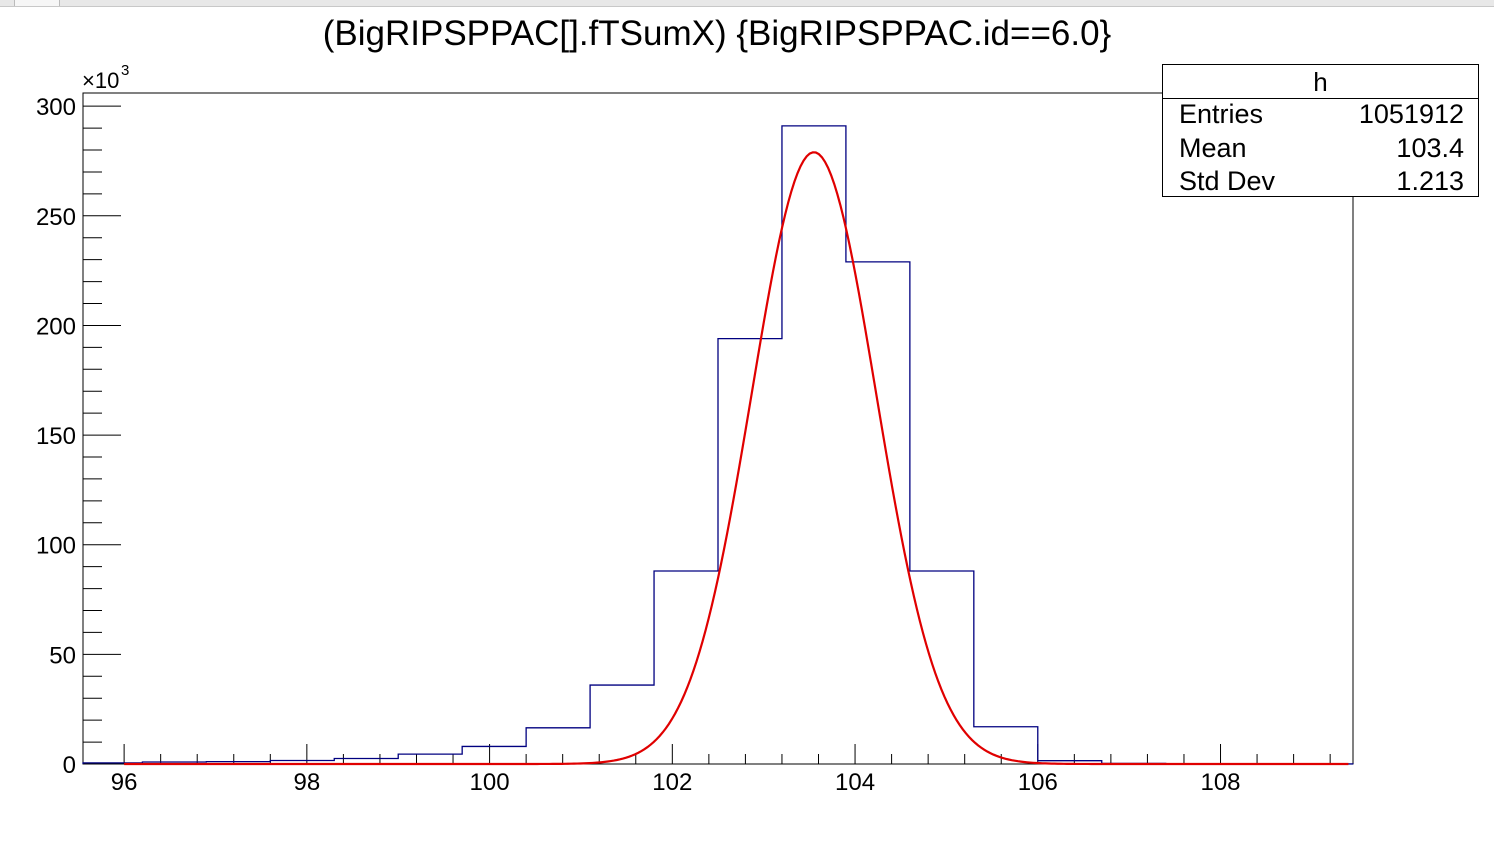 Image resolution: width=1494 pixels, height=845 pixels. I want to click on window-top-bar, so click(747, 3).